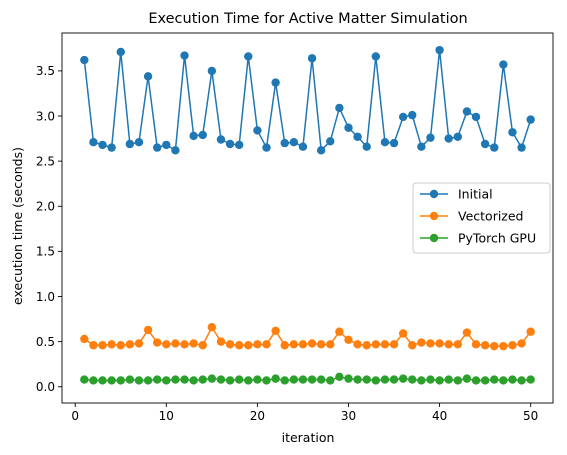 Image resolution: width=567 pixels, height=455 pixels. Describe the element at coordinates (45, 207) in the screenshot. I see `y-tick-label: 2.0` at that location.